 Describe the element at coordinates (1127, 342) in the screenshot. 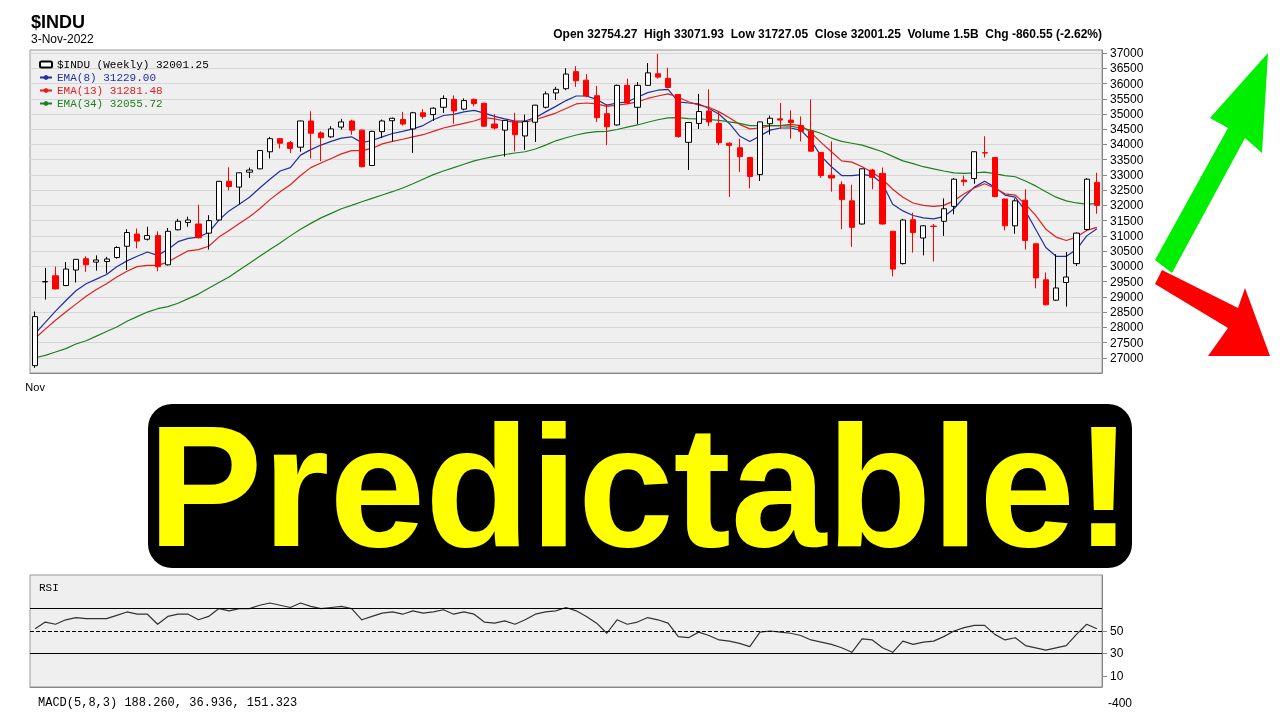

I see `y-tick-label: 27500` at that location.